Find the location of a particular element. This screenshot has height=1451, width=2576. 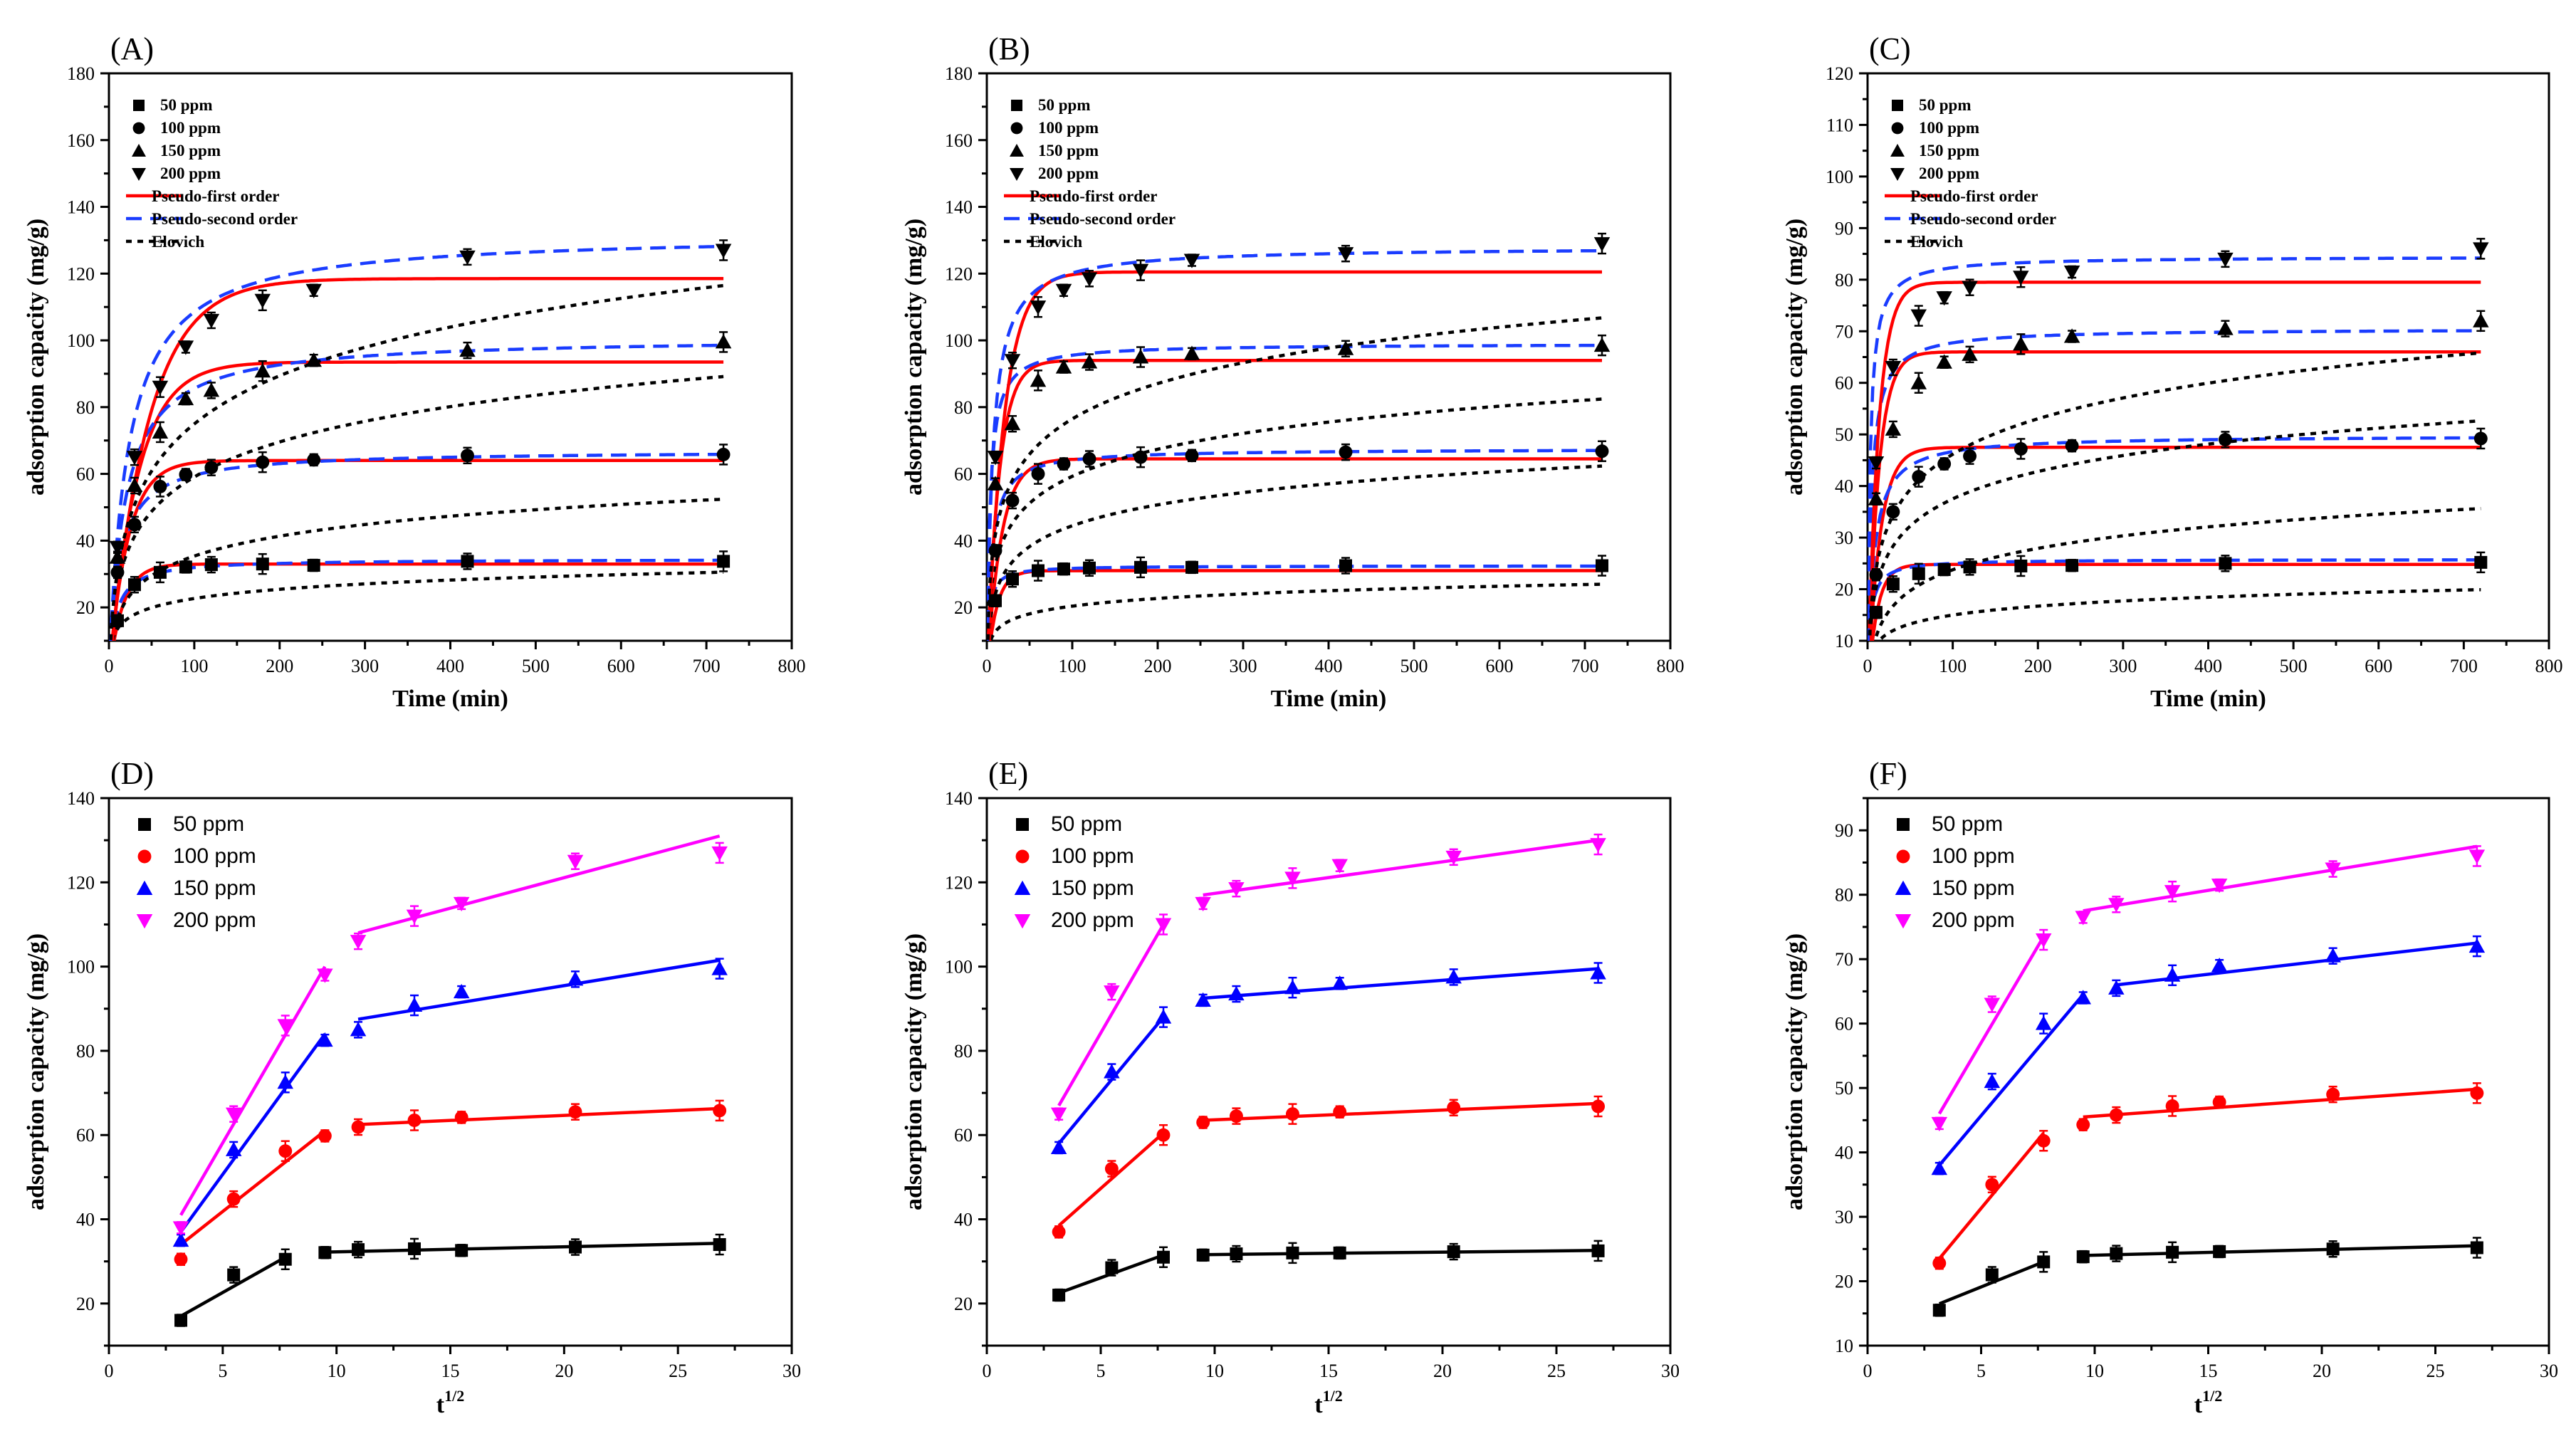

x-tick-label-f: 0 is located at coordinates (1868, 1371).